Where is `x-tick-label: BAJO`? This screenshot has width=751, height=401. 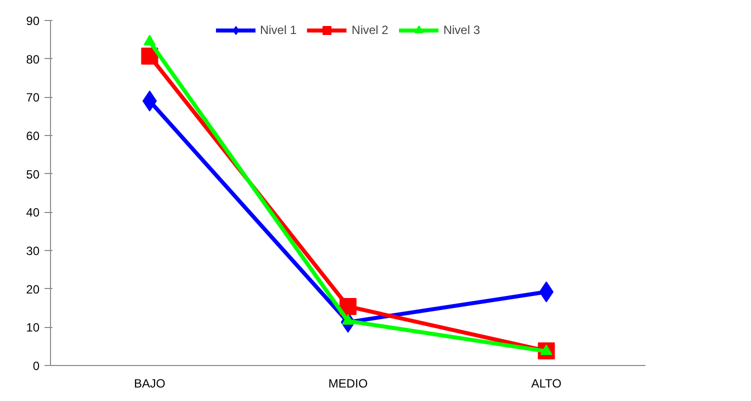
x-tick-label: BAJO is located at coordinates (150, 383).